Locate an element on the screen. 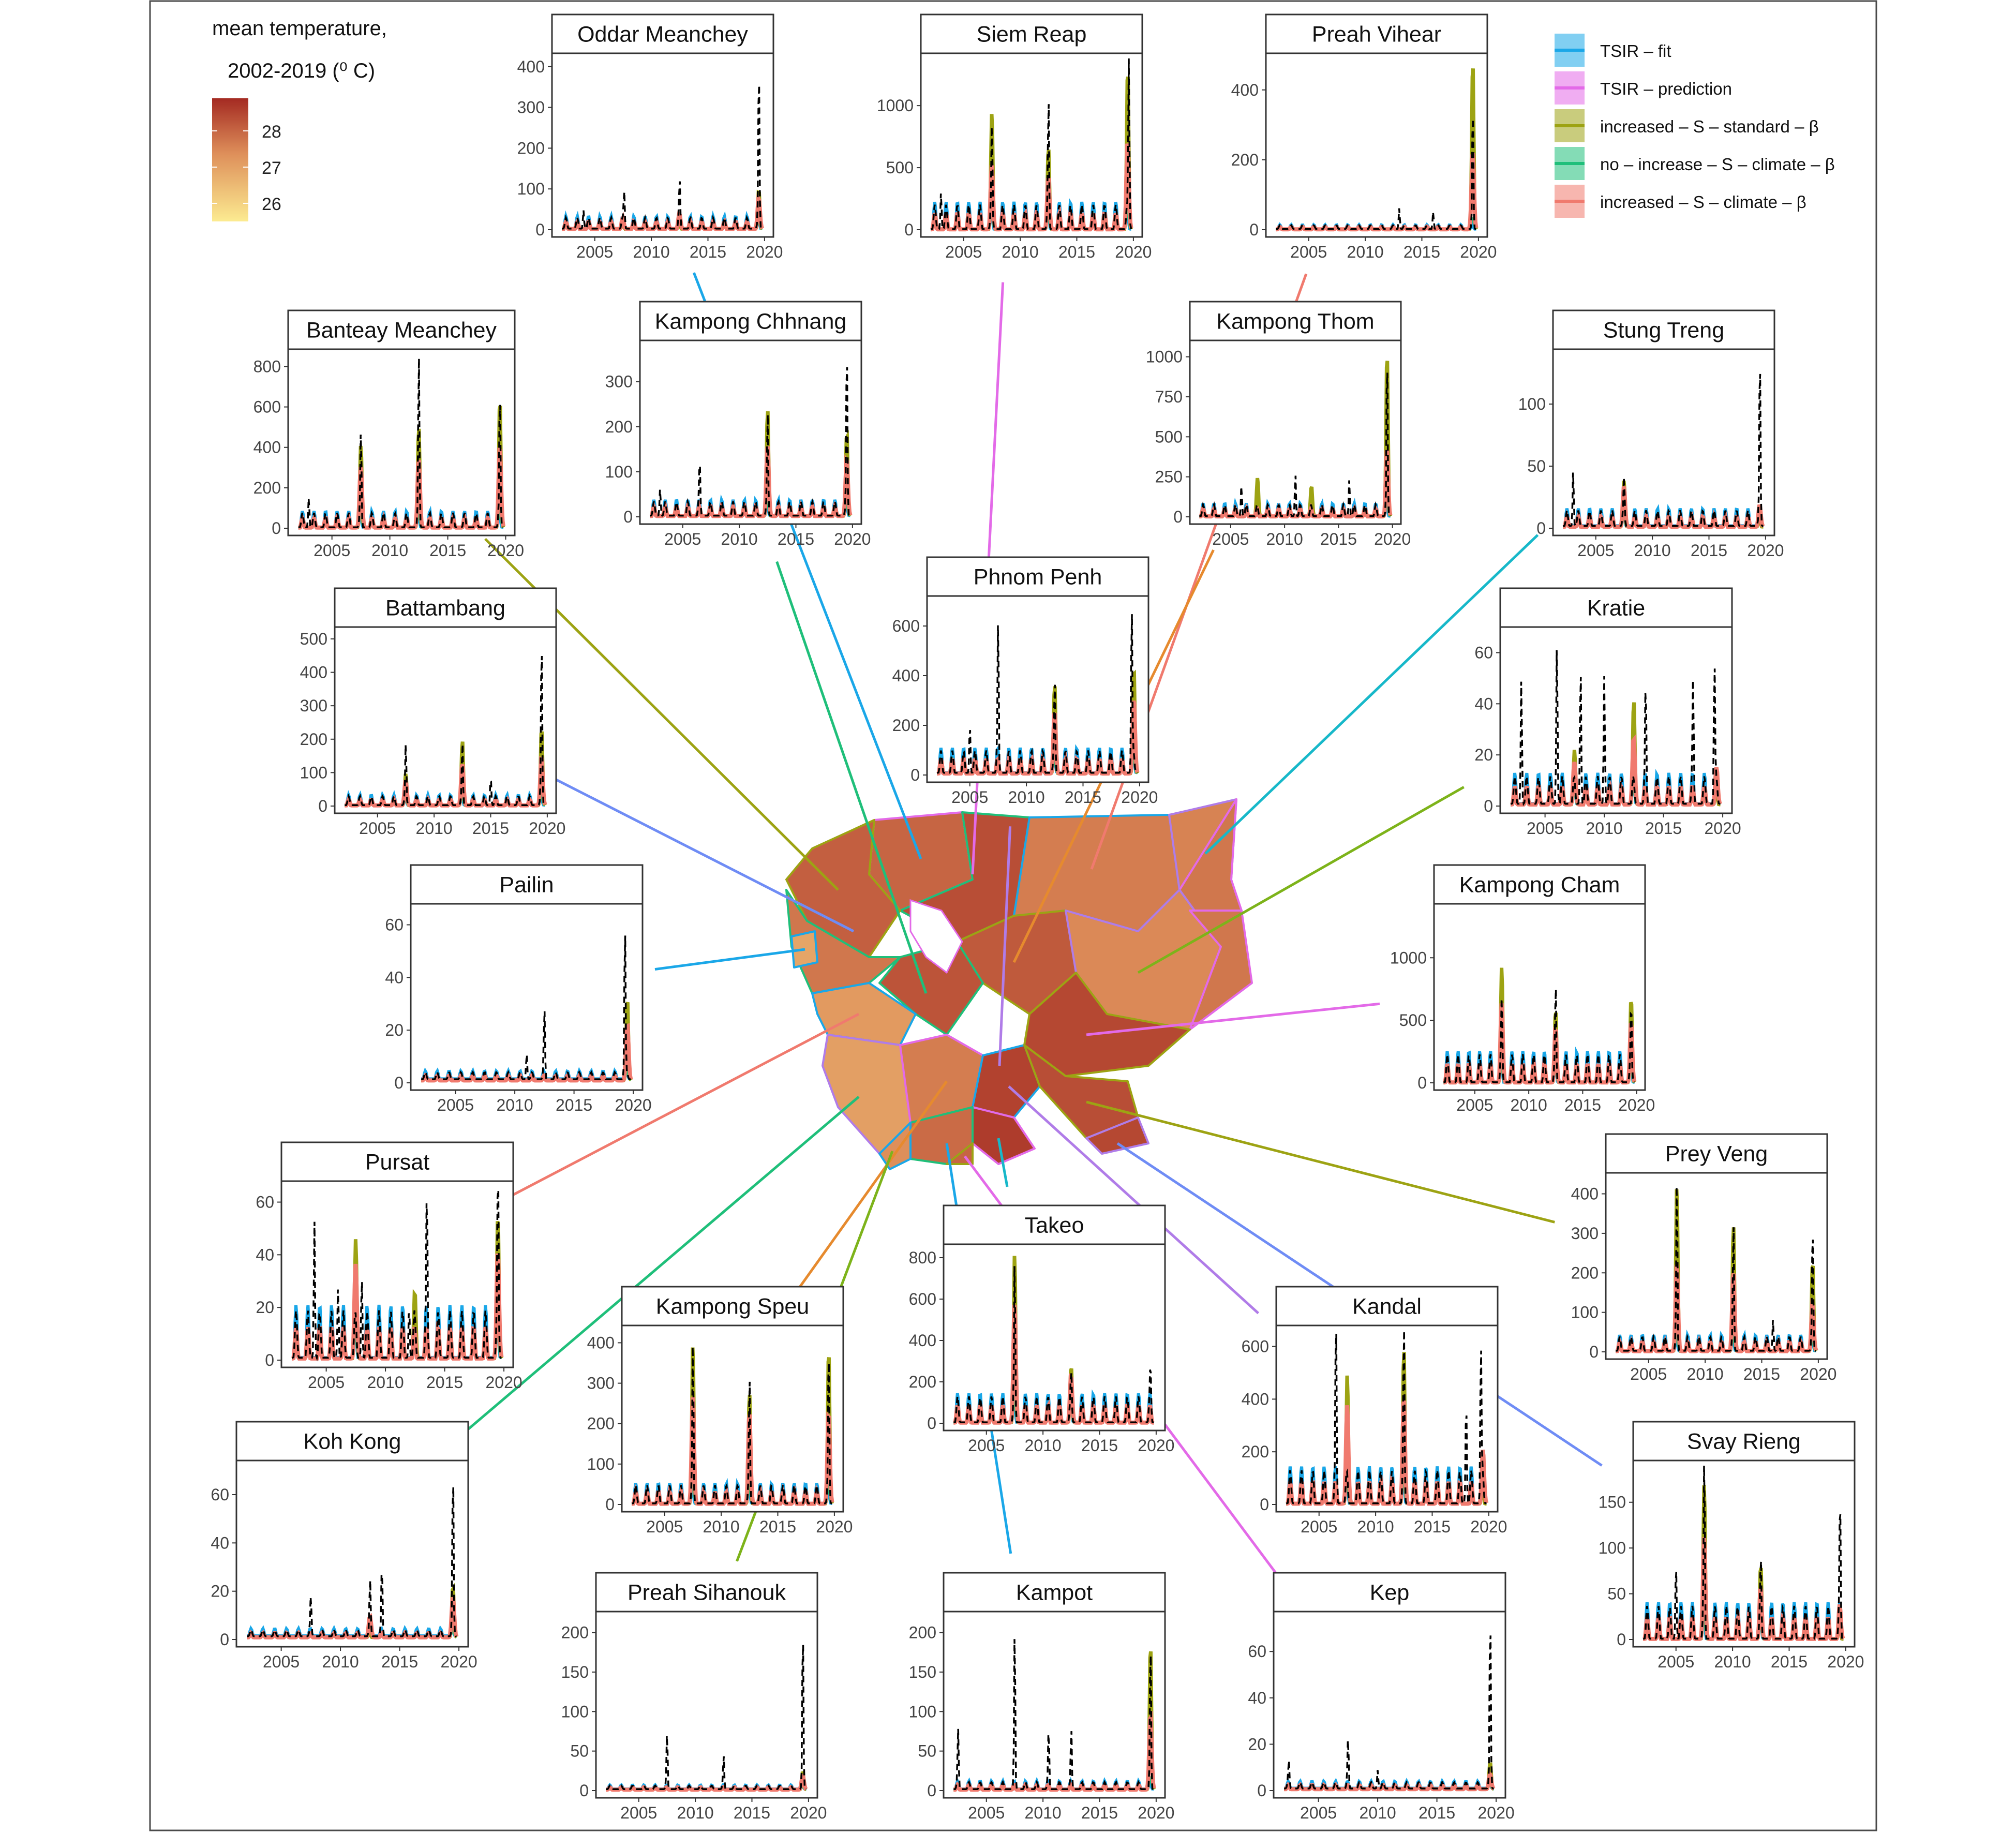 The image size is (2016, 1833). panel-kampot: Kampot 0 50 100 150 200 2005 2010 2015 2020 is located at coordinates (1041, 1697).